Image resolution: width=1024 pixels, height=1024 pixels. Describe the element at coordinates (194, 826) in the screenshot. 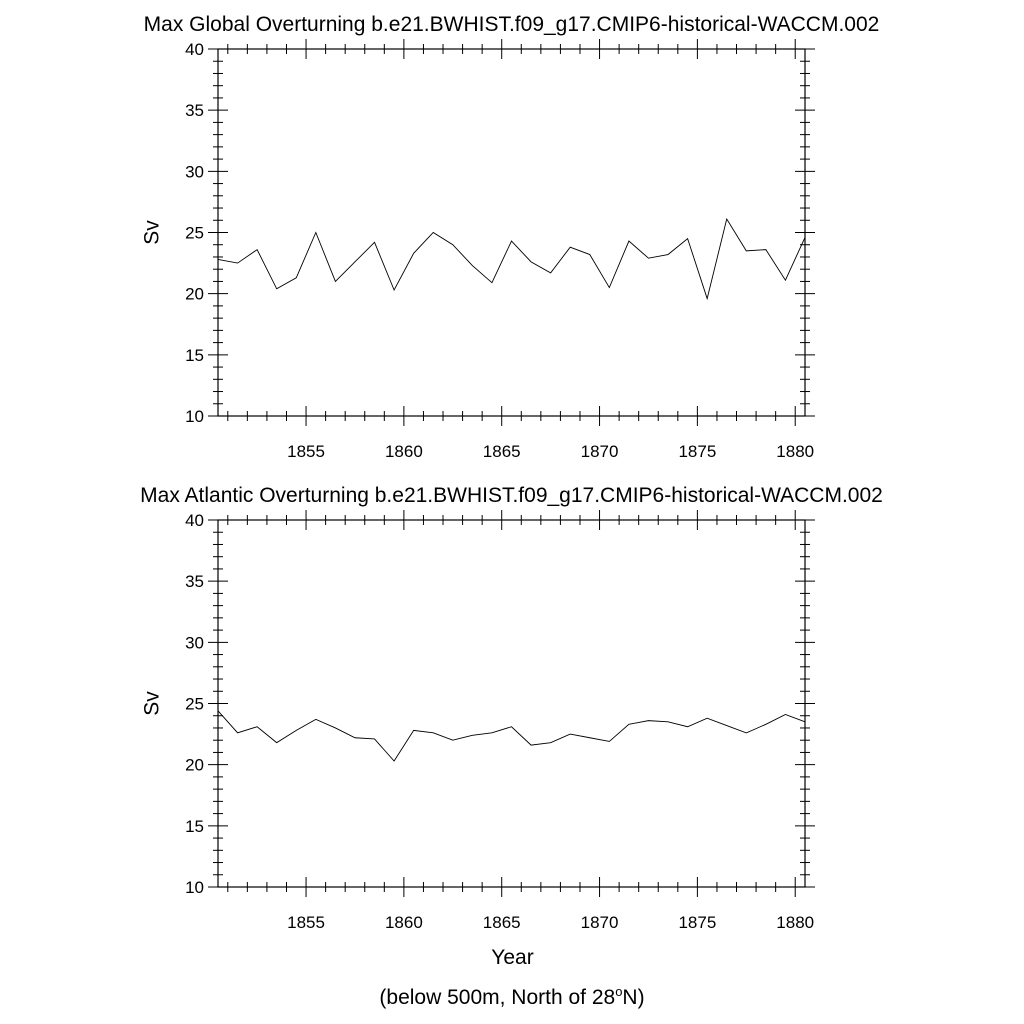

I see `chart-2-y-tick-label: 15` at that location.